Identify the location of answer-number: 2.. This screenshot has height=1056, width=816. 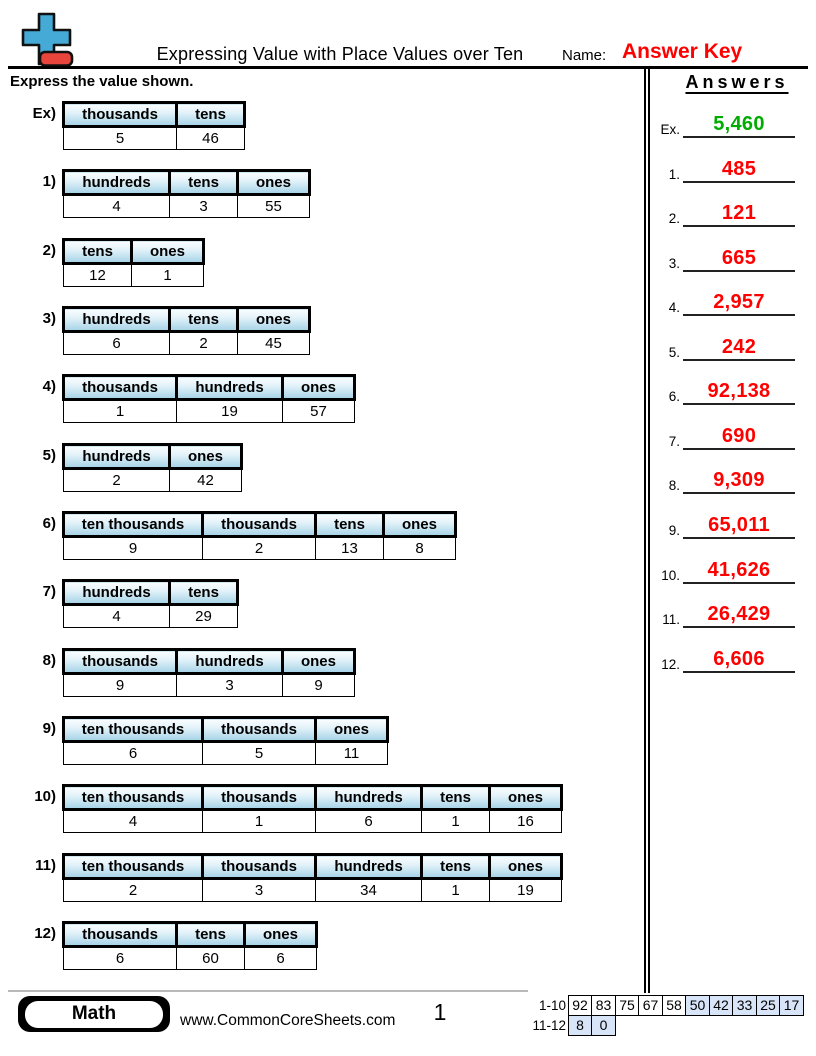
(674, 219).